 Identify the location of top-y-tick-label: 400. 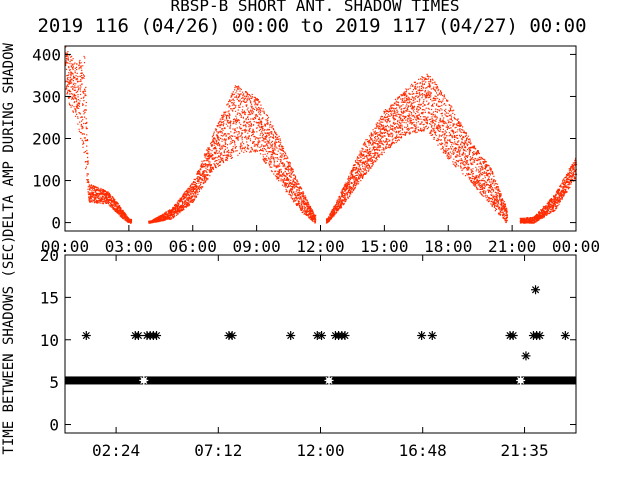
(46, 54).